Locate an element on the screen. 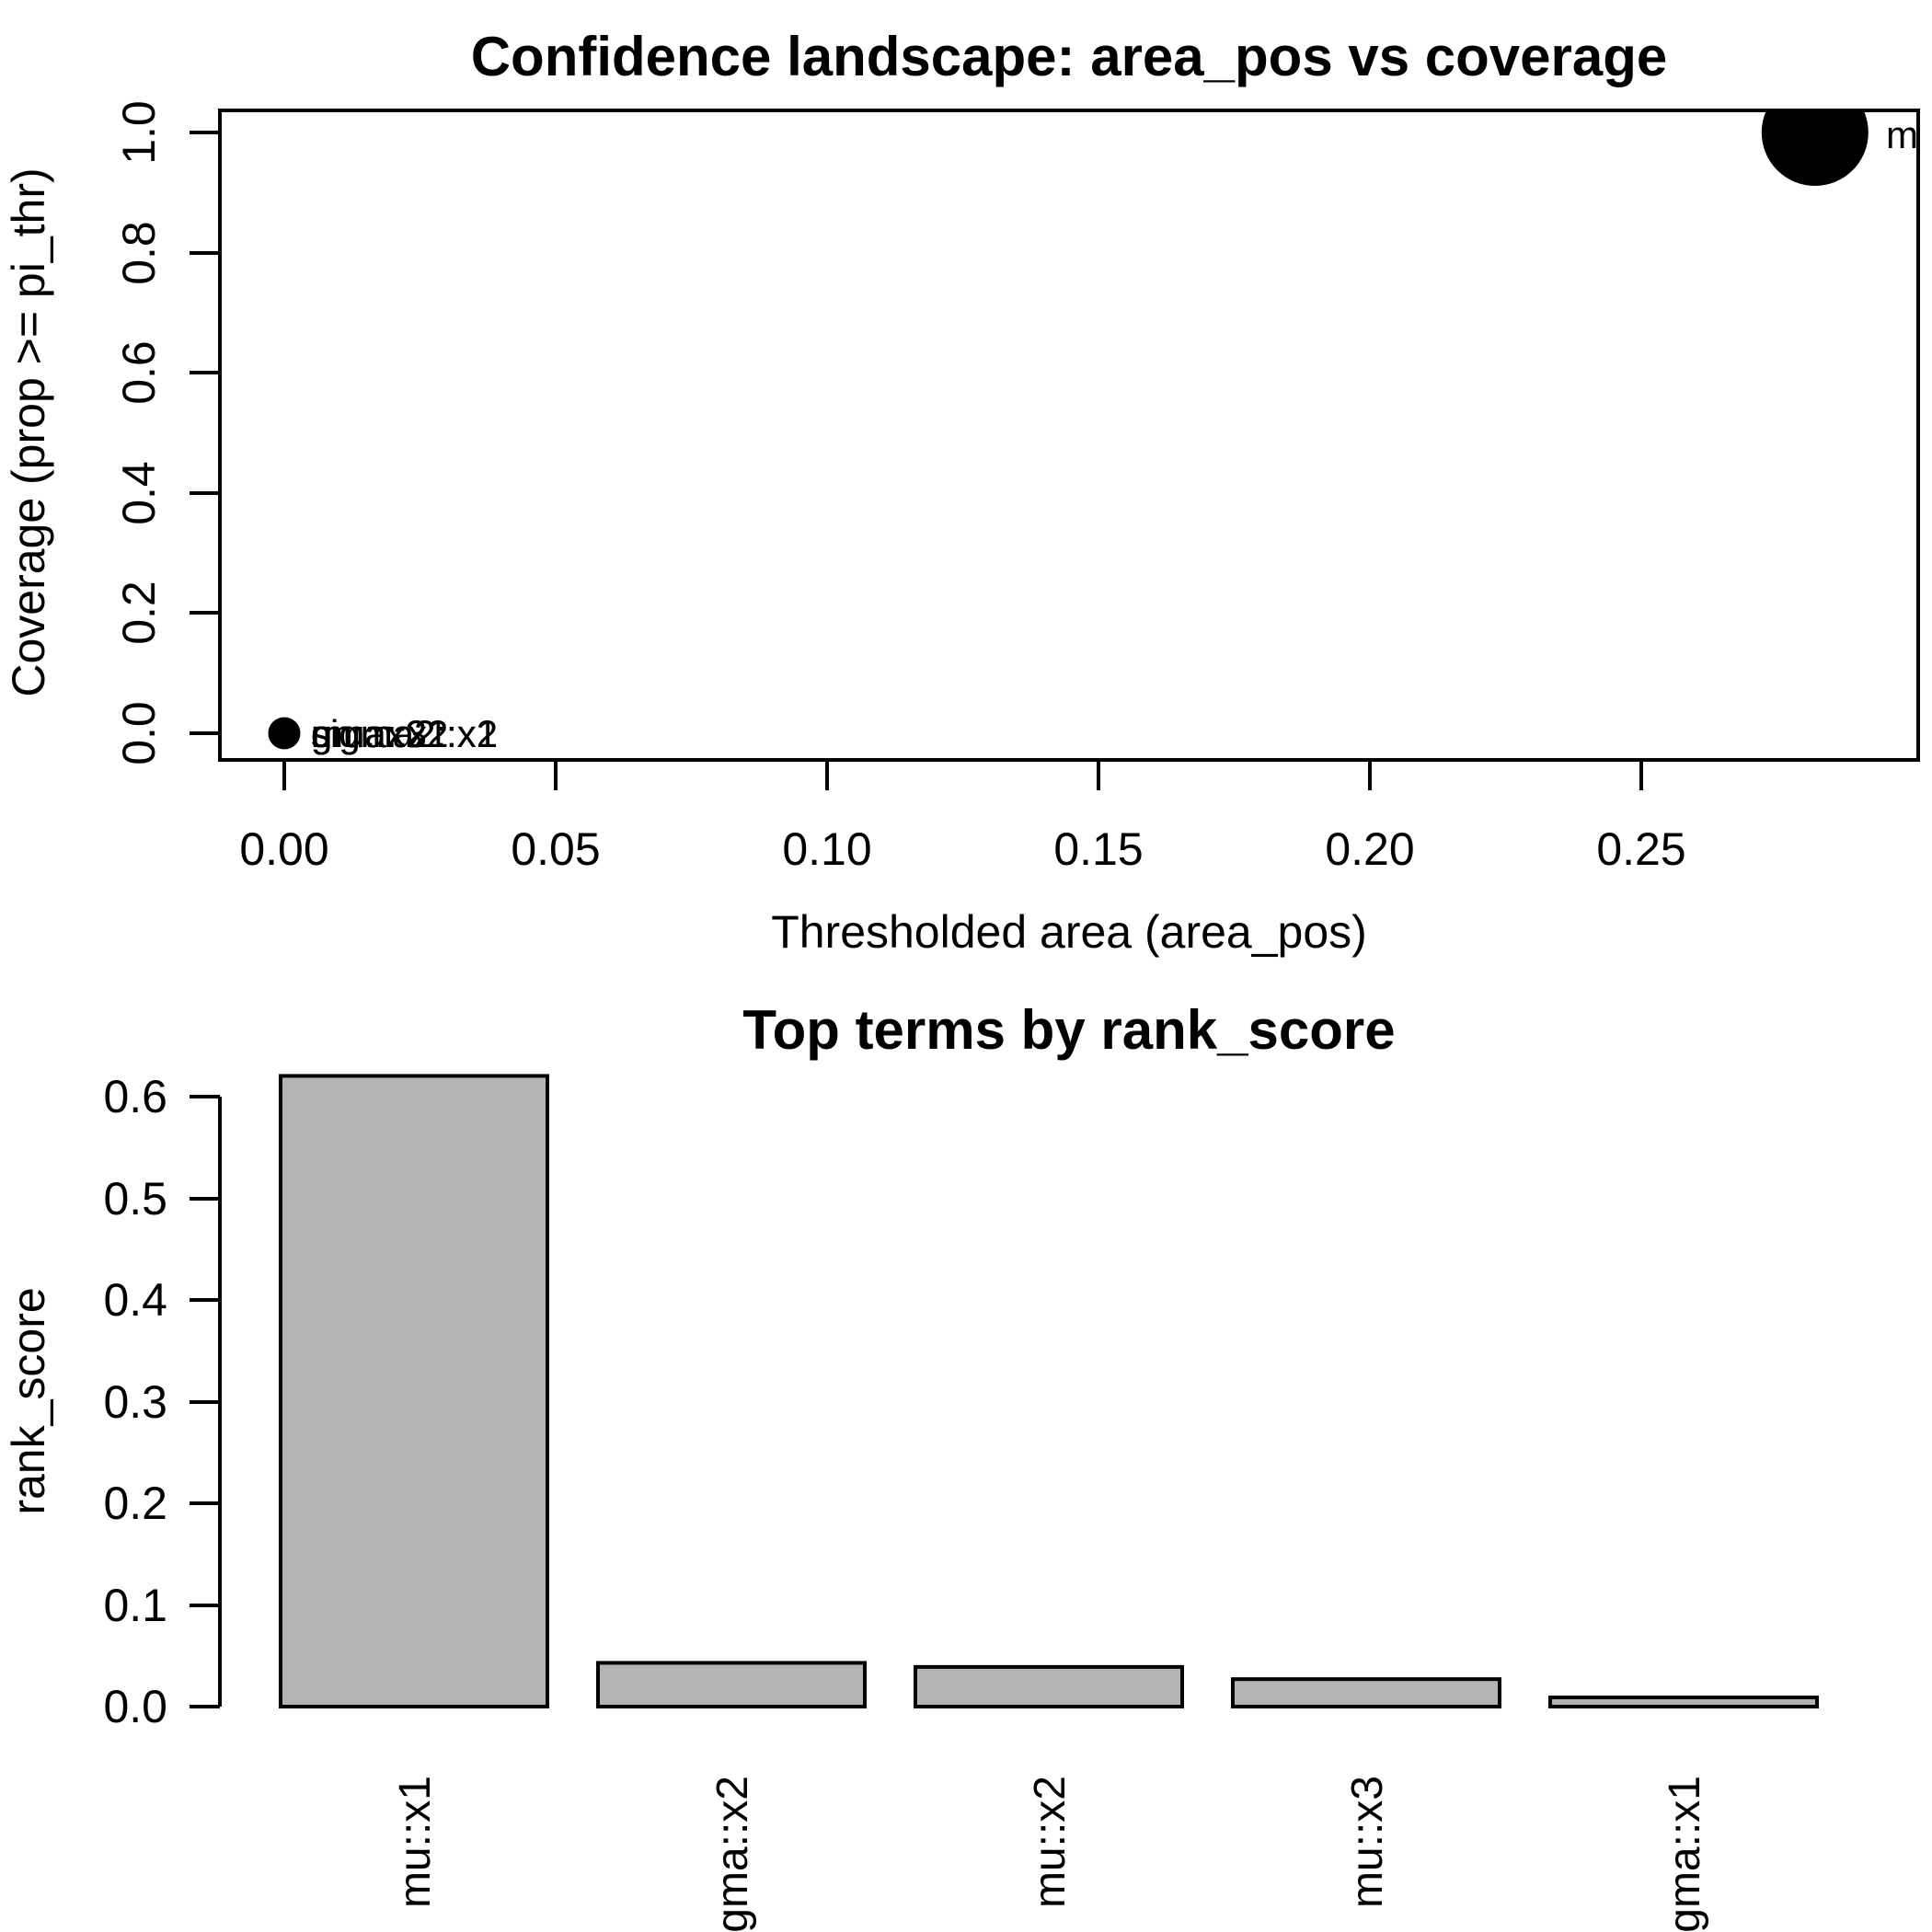 The image size is (1932, 1932). bar-mu-x3 is located at coordinates (1366, 1693).